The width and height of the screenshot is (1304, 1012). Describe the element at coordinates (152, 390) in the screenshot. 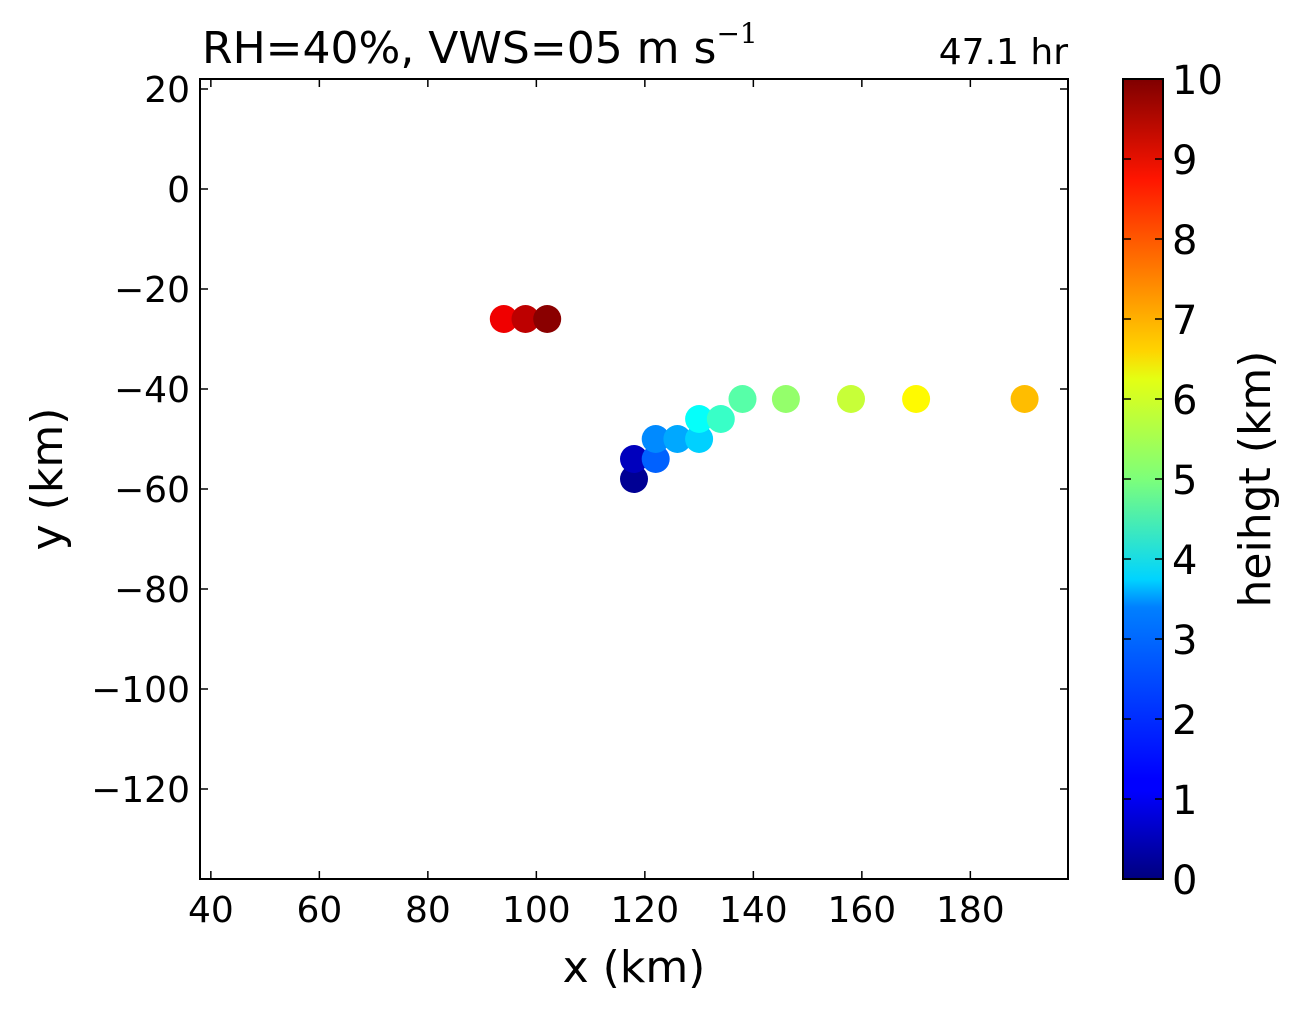

I see `y-tick-label: −40` at that location.